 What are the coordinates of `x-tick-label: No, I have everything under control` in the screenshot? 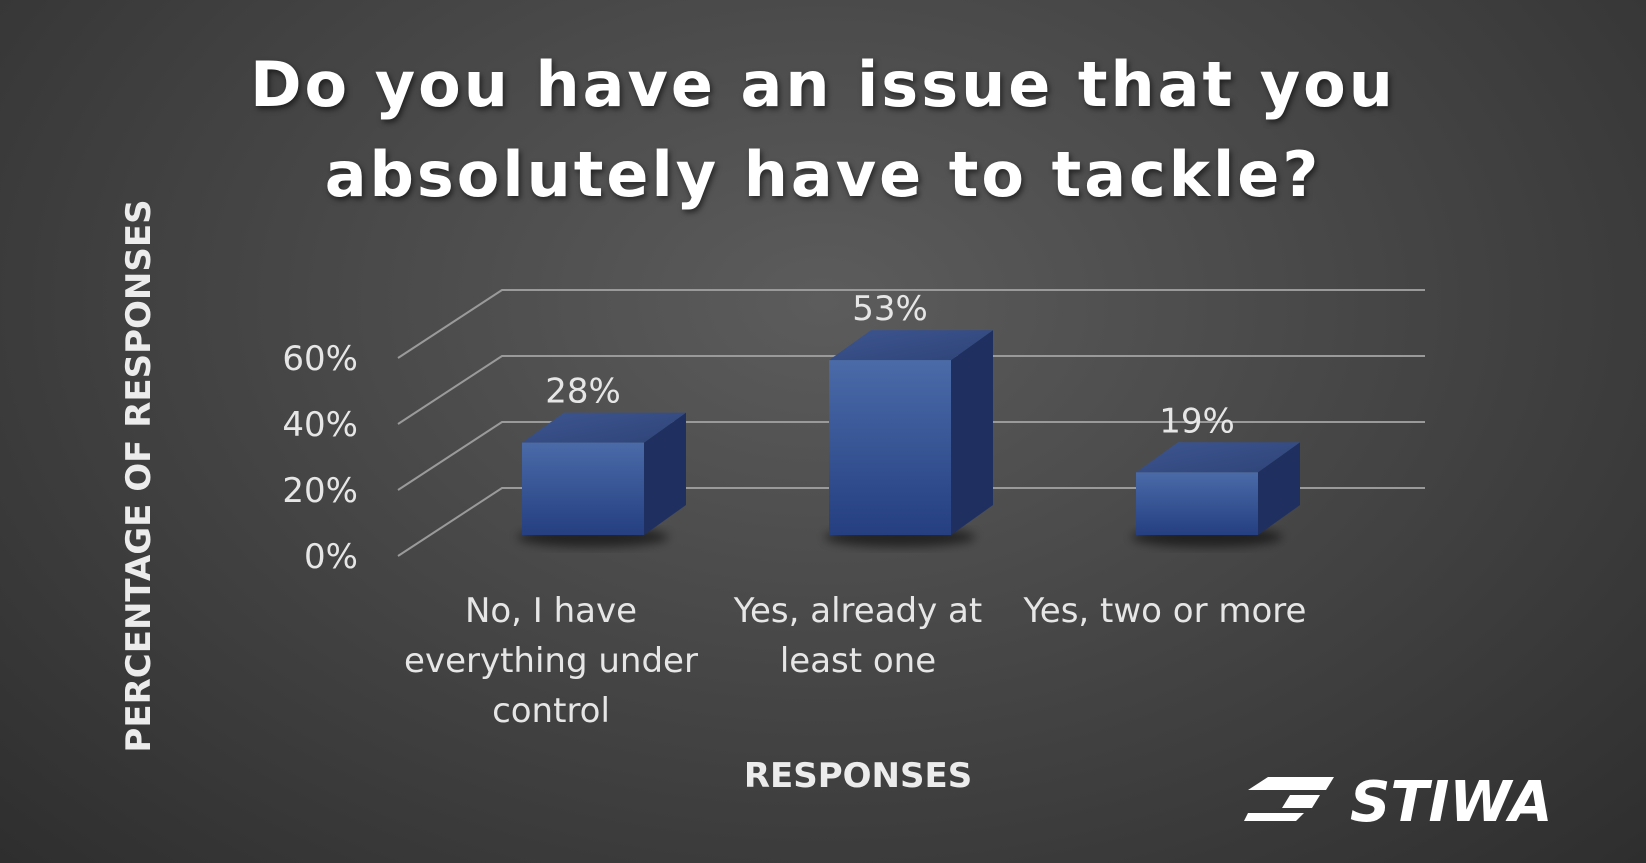 It's located at (551, 661).